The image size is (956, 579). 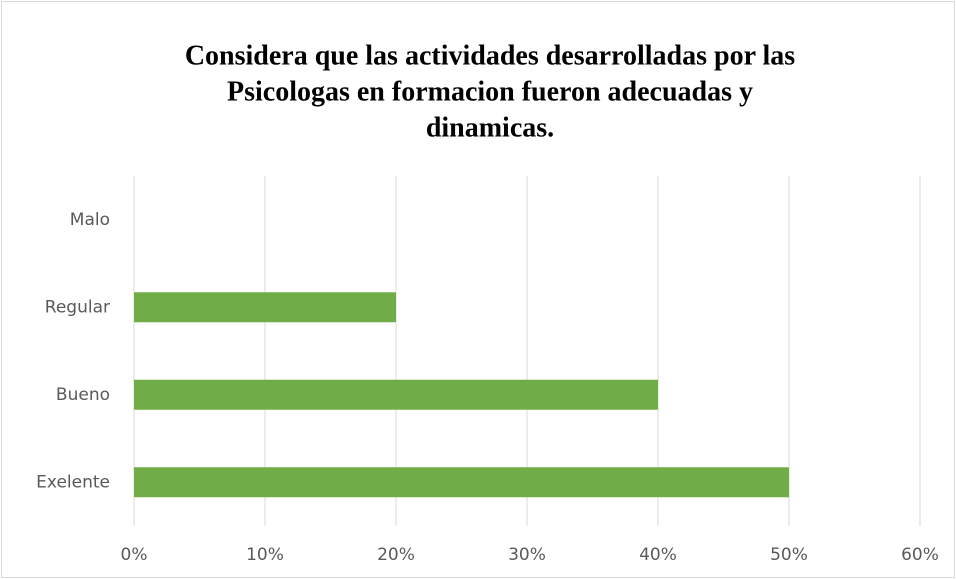 What do you see at coordinates (658, 555) in the screenshot?
I see `x-tick-label: 40%` at bounding box center [658, 555].